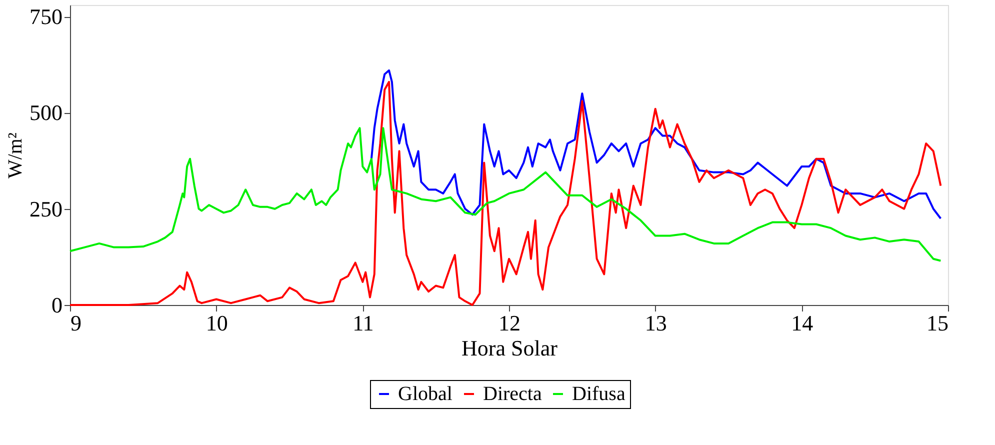  What do you see at coordinates (655, 323) in the screenshot?
I see `x-tick-label: 13` at bounding box center [655, 323].